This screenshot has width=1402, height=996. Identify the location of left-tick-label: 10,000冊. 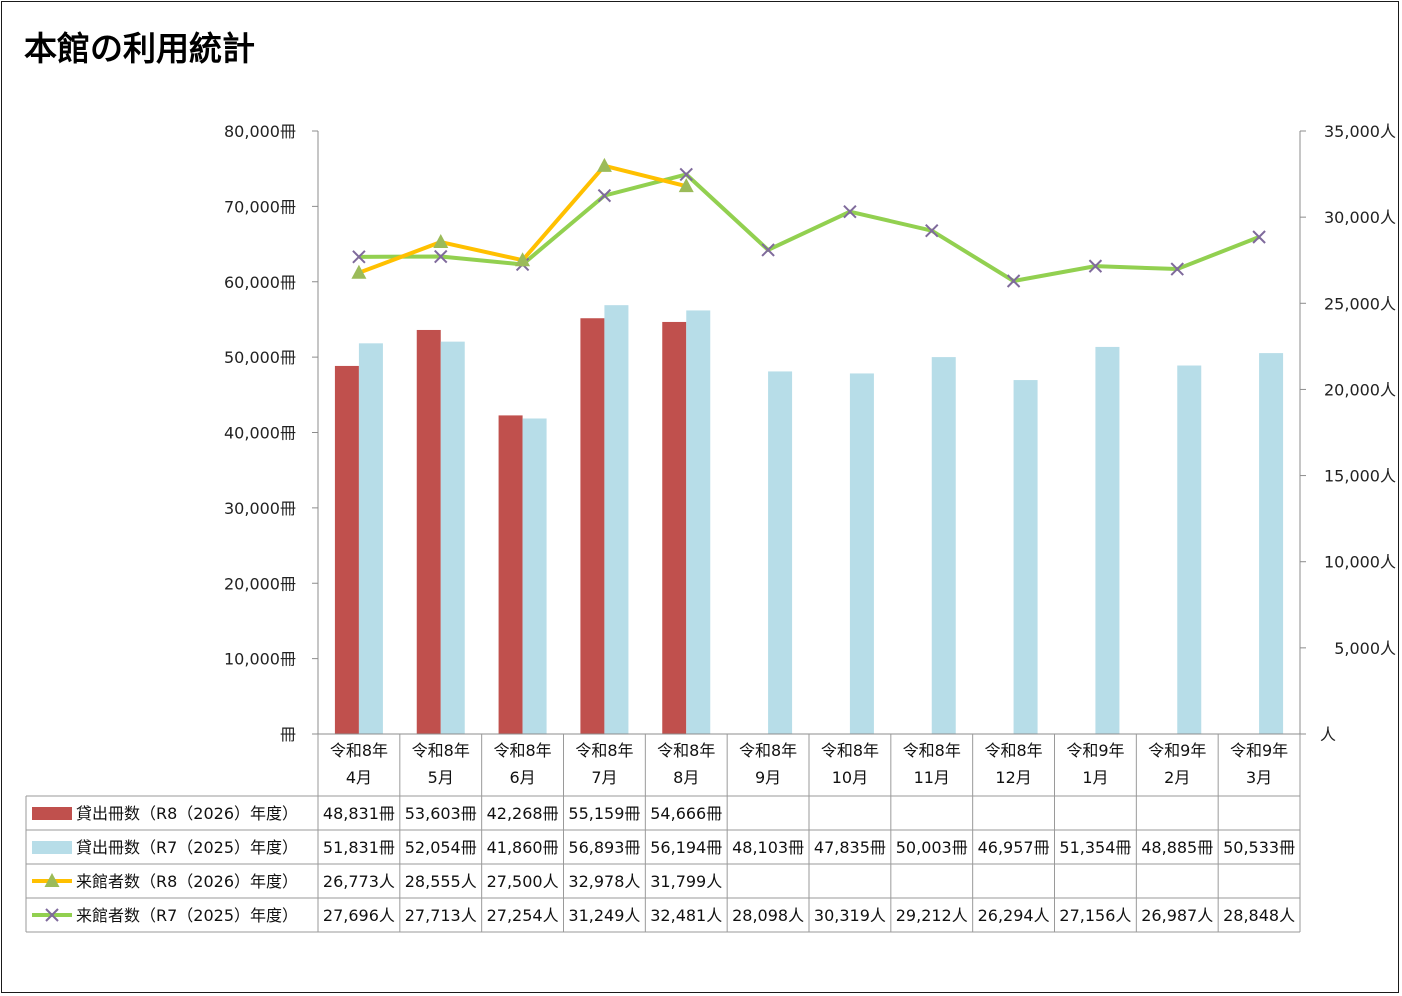
(260, 659).